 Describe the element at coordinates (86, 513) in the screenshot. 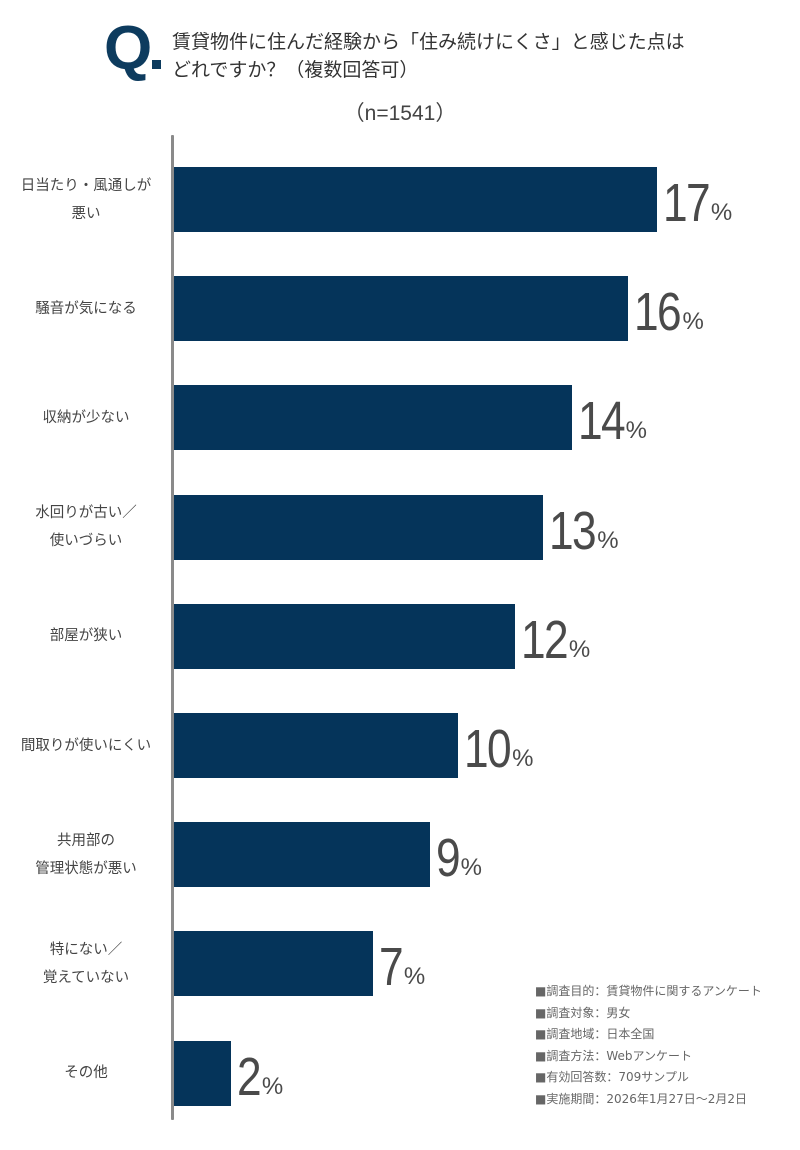

I see `category-label-line: 水回りが古い／` at that location.